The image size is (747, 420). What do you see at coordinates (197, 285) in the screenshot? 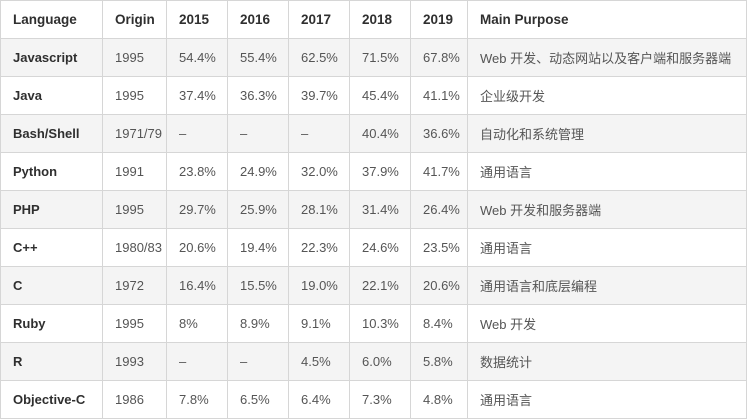
I see `table-cell: 16.4%` at bounding box center [197, 285].